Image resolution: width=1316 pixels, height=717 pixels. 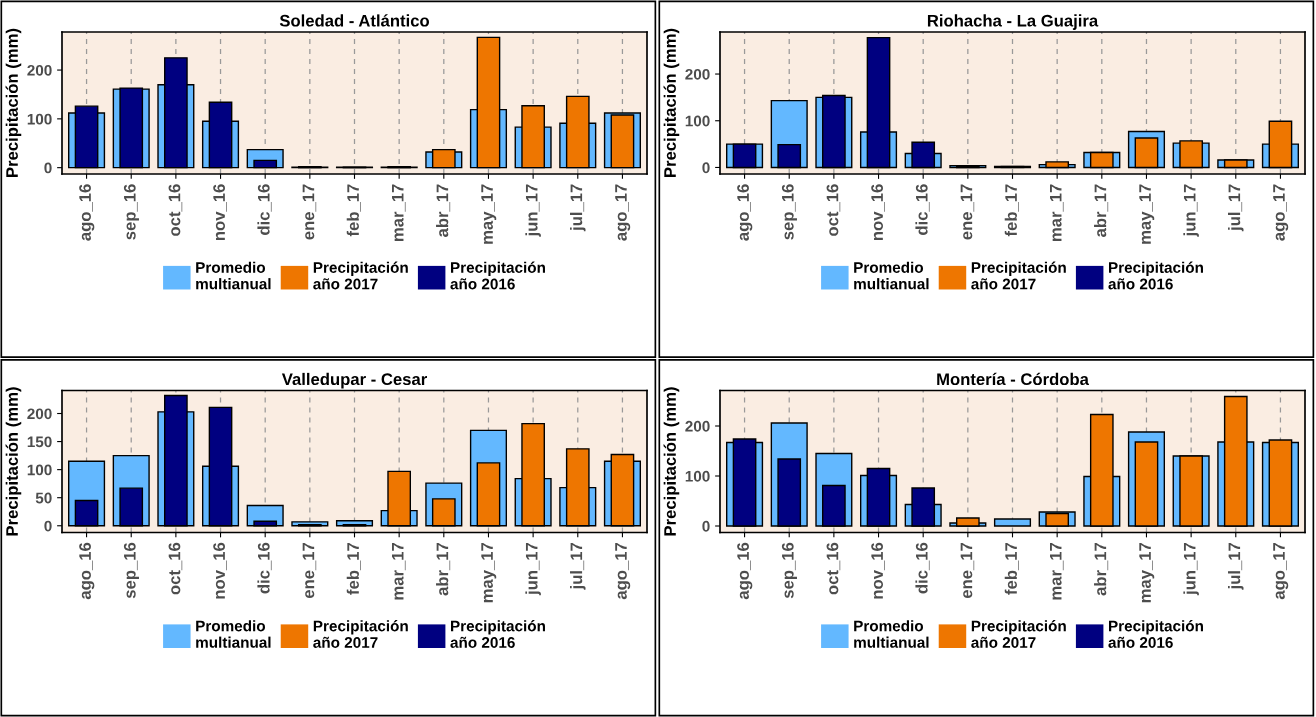 I want to click on chart-title: Soledad - Atlántico, so click(x=354, y=20).